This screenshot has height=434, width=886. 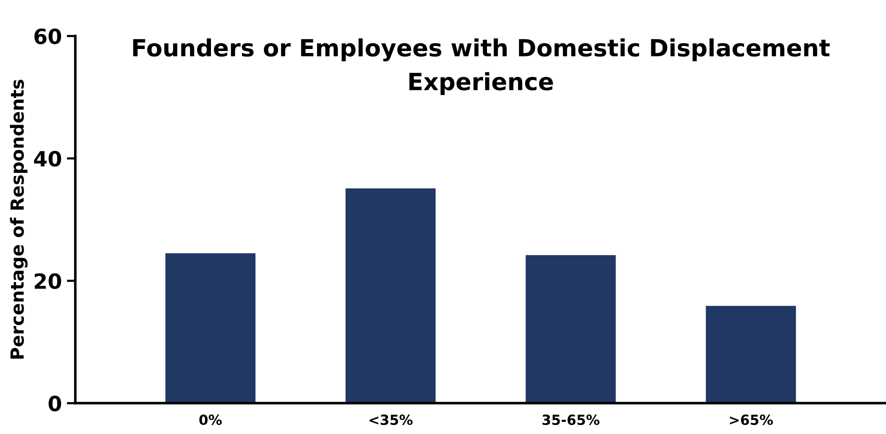 I want to click on x-tick-label: 35-65%, so click(x=571, y=420).